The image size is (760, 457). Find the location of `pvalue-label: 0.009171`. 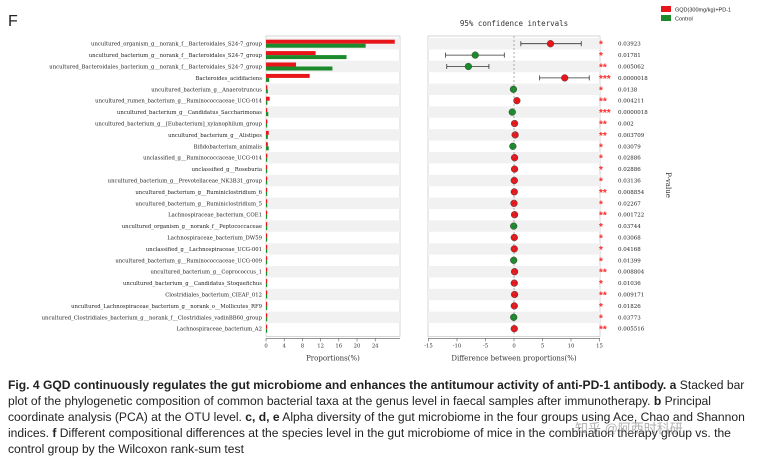

pvalue-label: 0.009171 is located at coordinates (631, 296).